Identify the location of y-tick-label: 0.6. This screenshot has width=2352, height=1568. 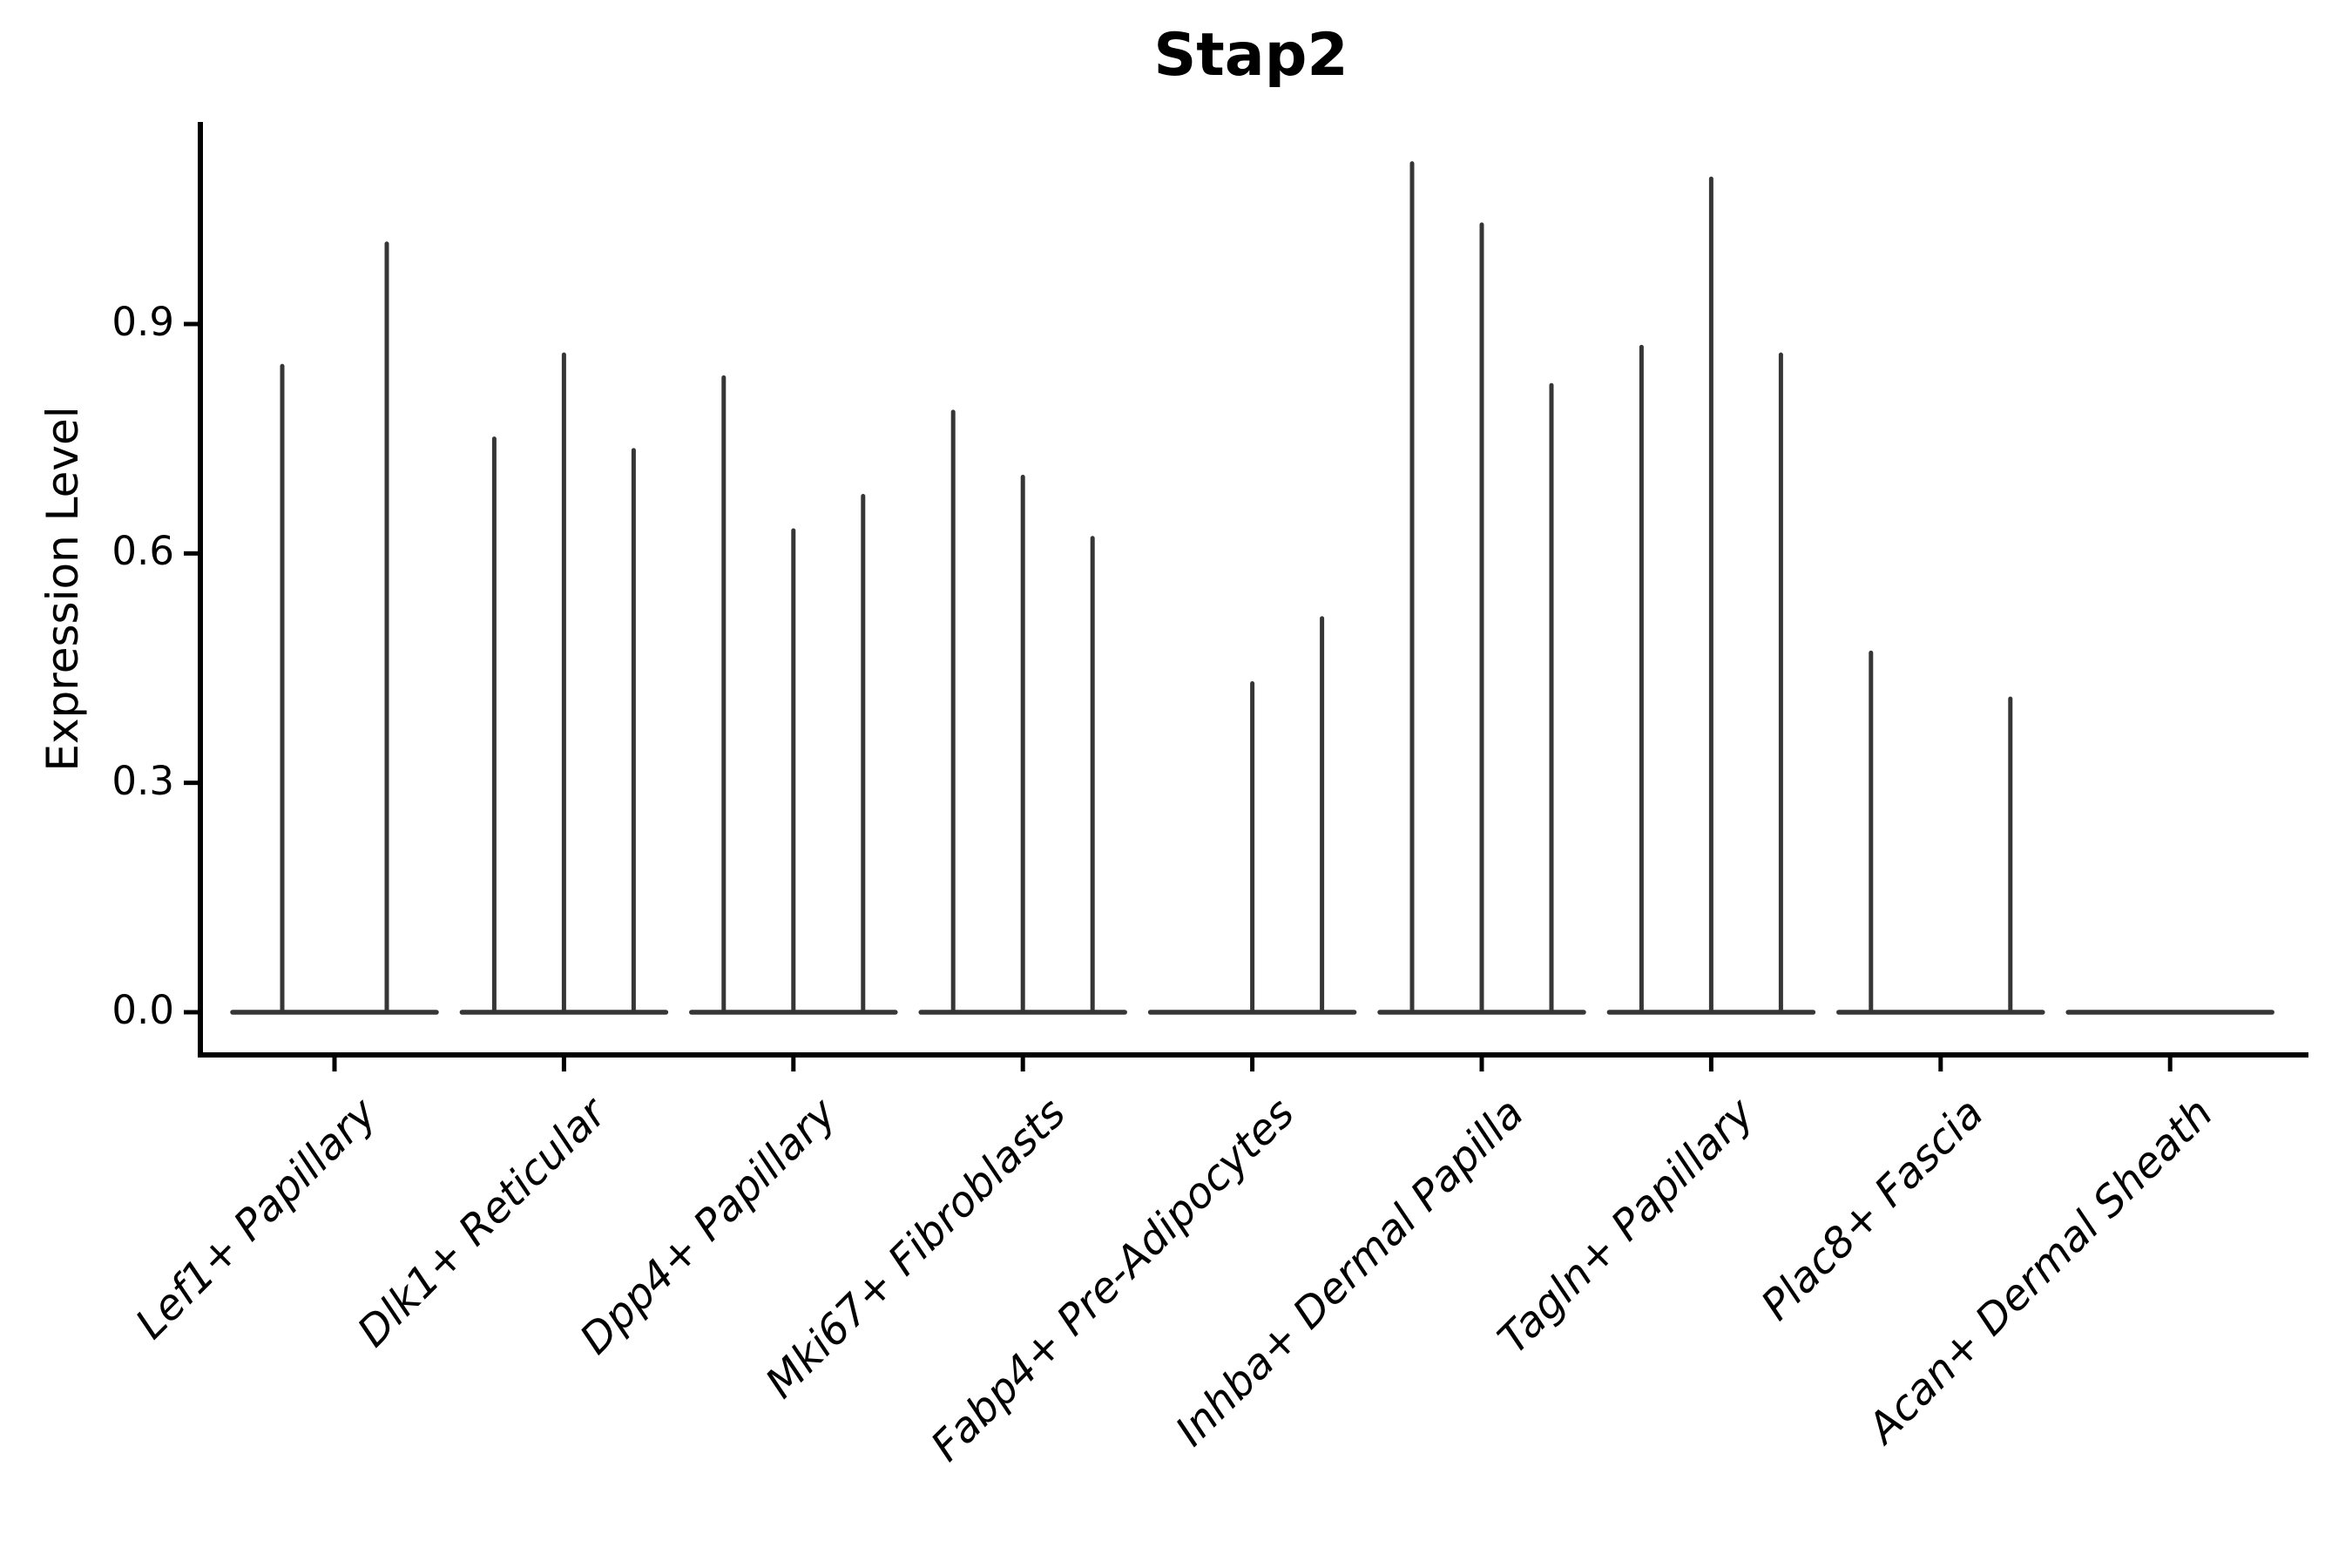
(143, 551).